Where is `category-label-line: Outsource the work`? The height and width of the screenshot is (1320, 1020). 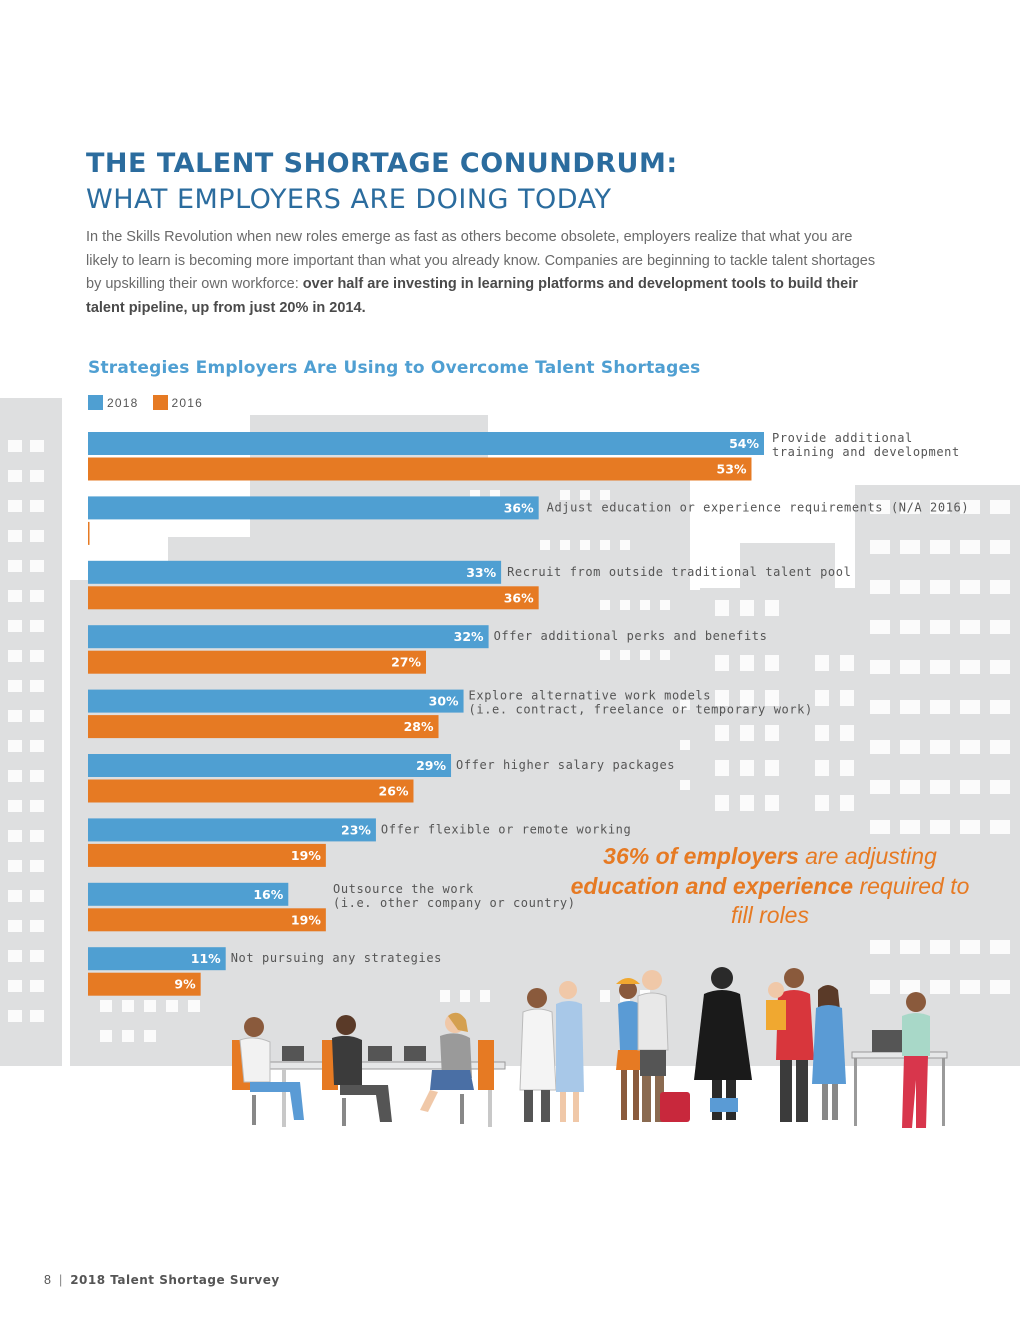 category-label-line: Outsource the work is located at coordinates (403, 889).